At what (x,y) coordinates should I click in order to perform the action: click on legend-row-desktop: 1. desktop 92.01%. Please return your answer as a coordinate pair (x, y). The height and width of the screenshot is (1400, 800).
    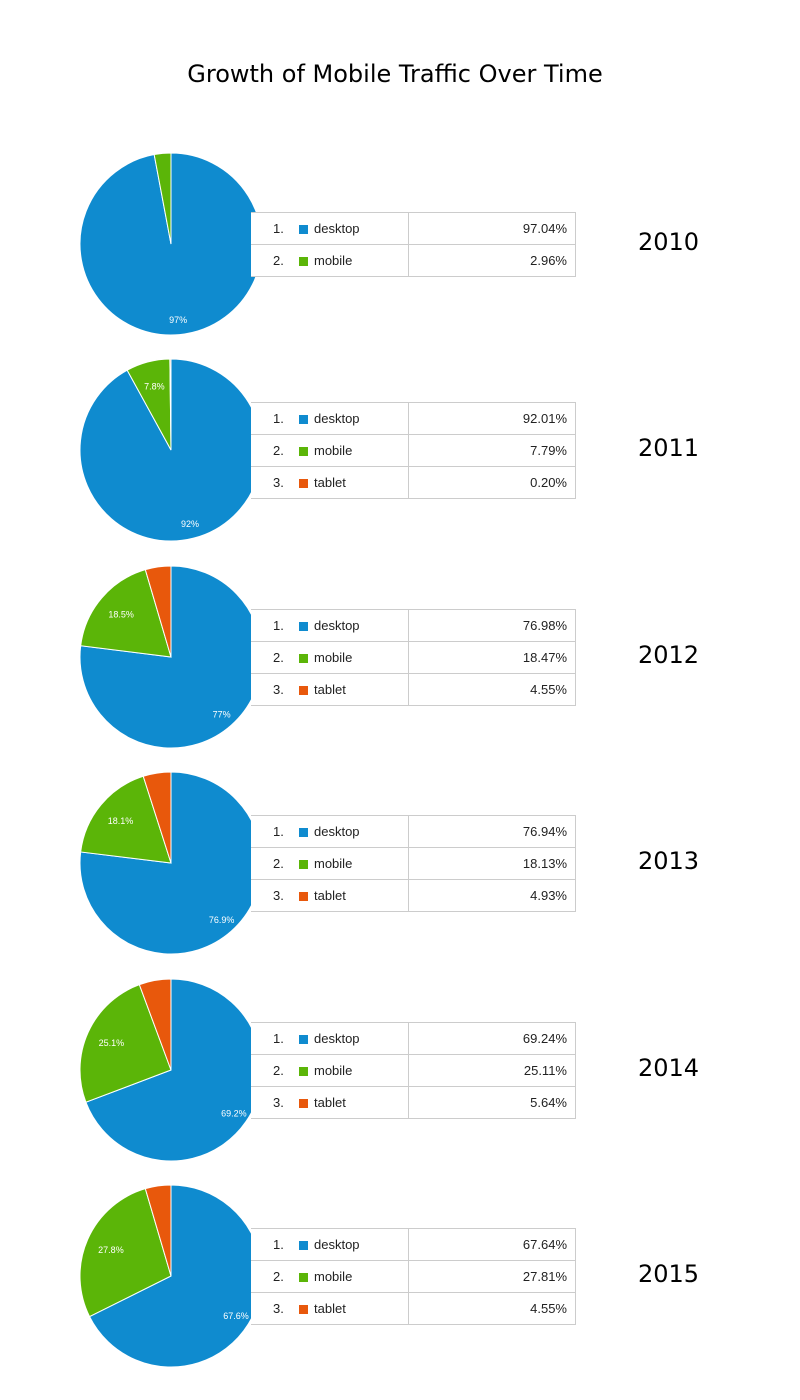
    Looking at the image, I should click on (413, 418).